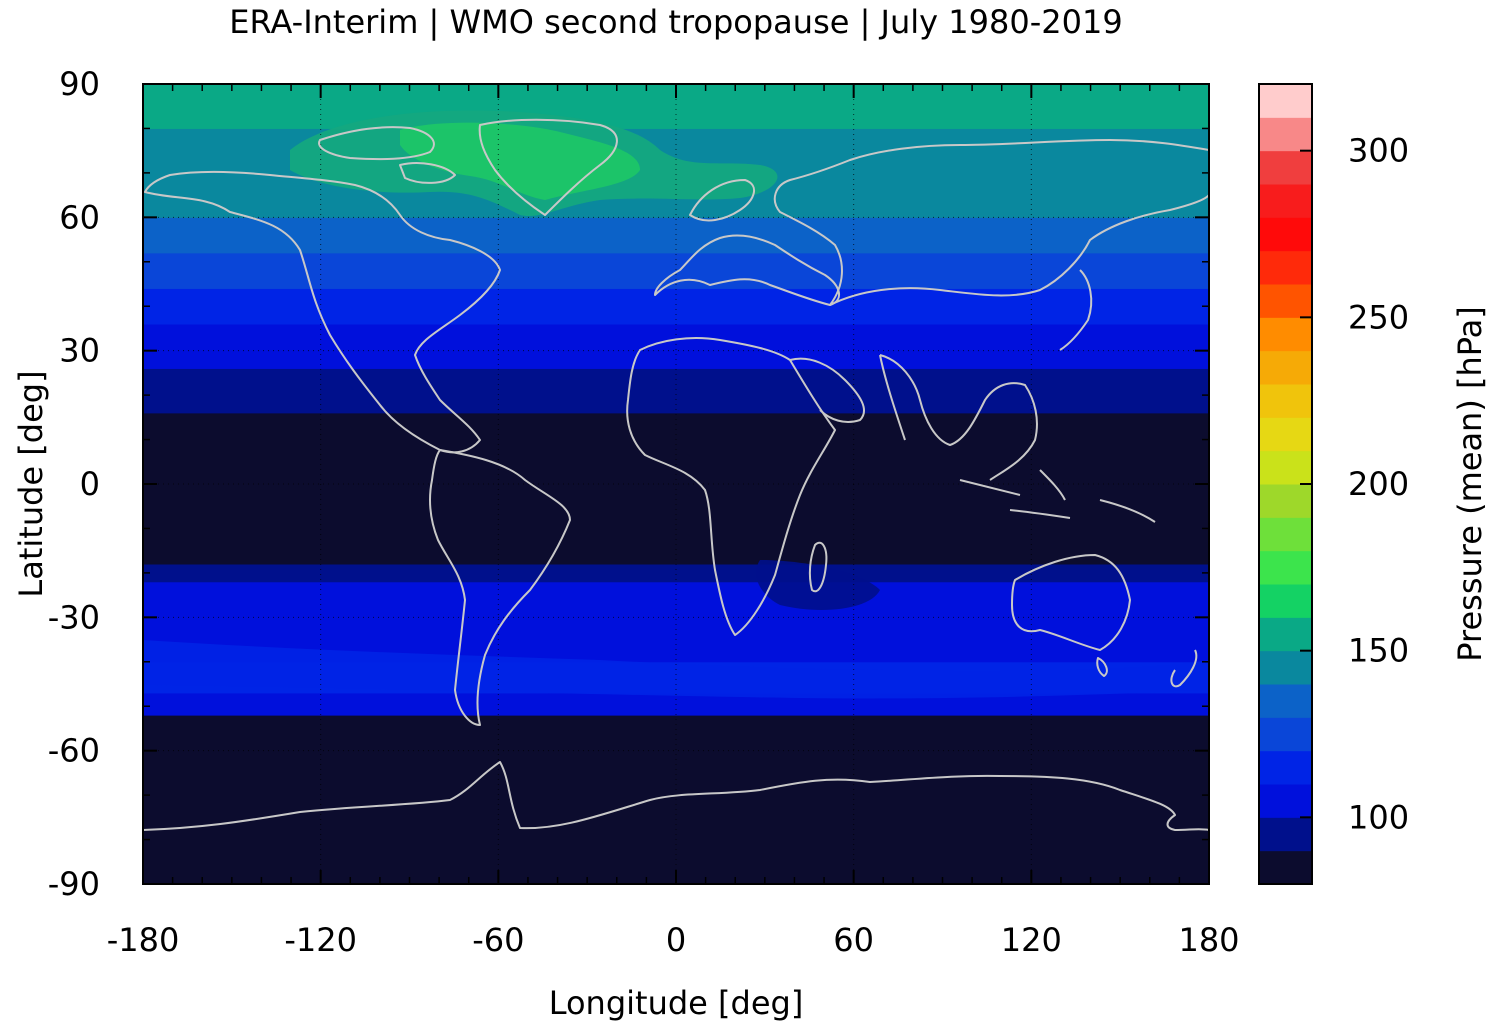  What do you see at coordinates (991, 310) in the screenshot?
I see `coastline-asia` at bounding box center [991, 310].